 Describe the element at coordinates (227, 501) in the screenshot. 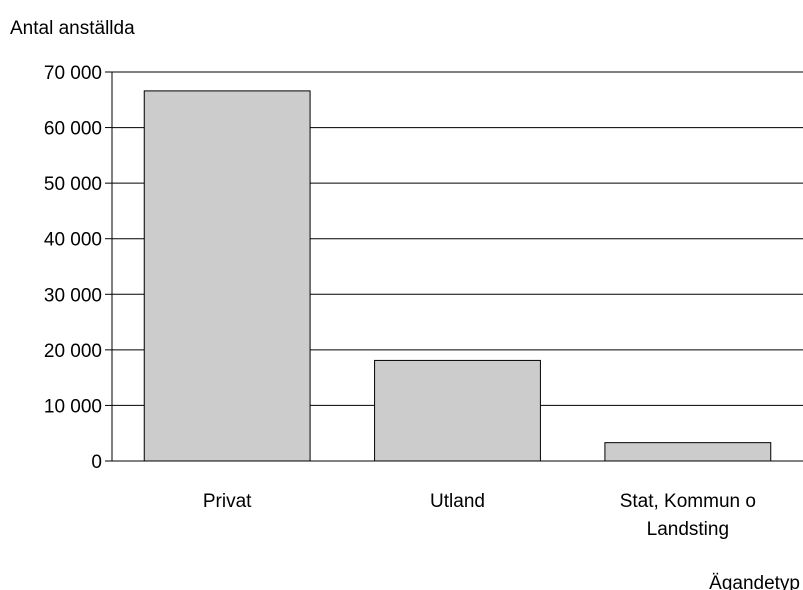

I see `x-tick-label: Privat` at that location.